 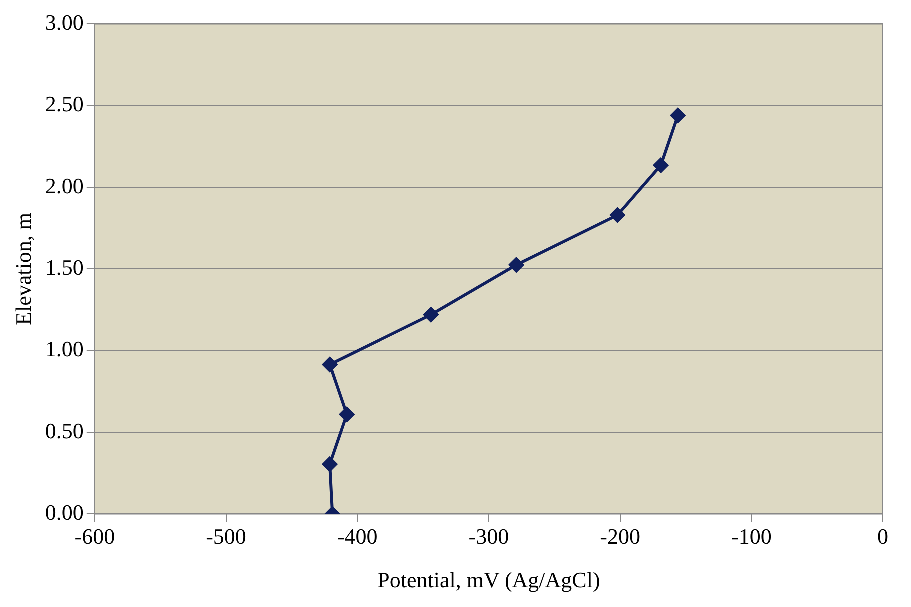 What do you see at coordinates (489, 537) in the screenshot?
I see `x-tick-label: -300` at bounding box center [489, 537].